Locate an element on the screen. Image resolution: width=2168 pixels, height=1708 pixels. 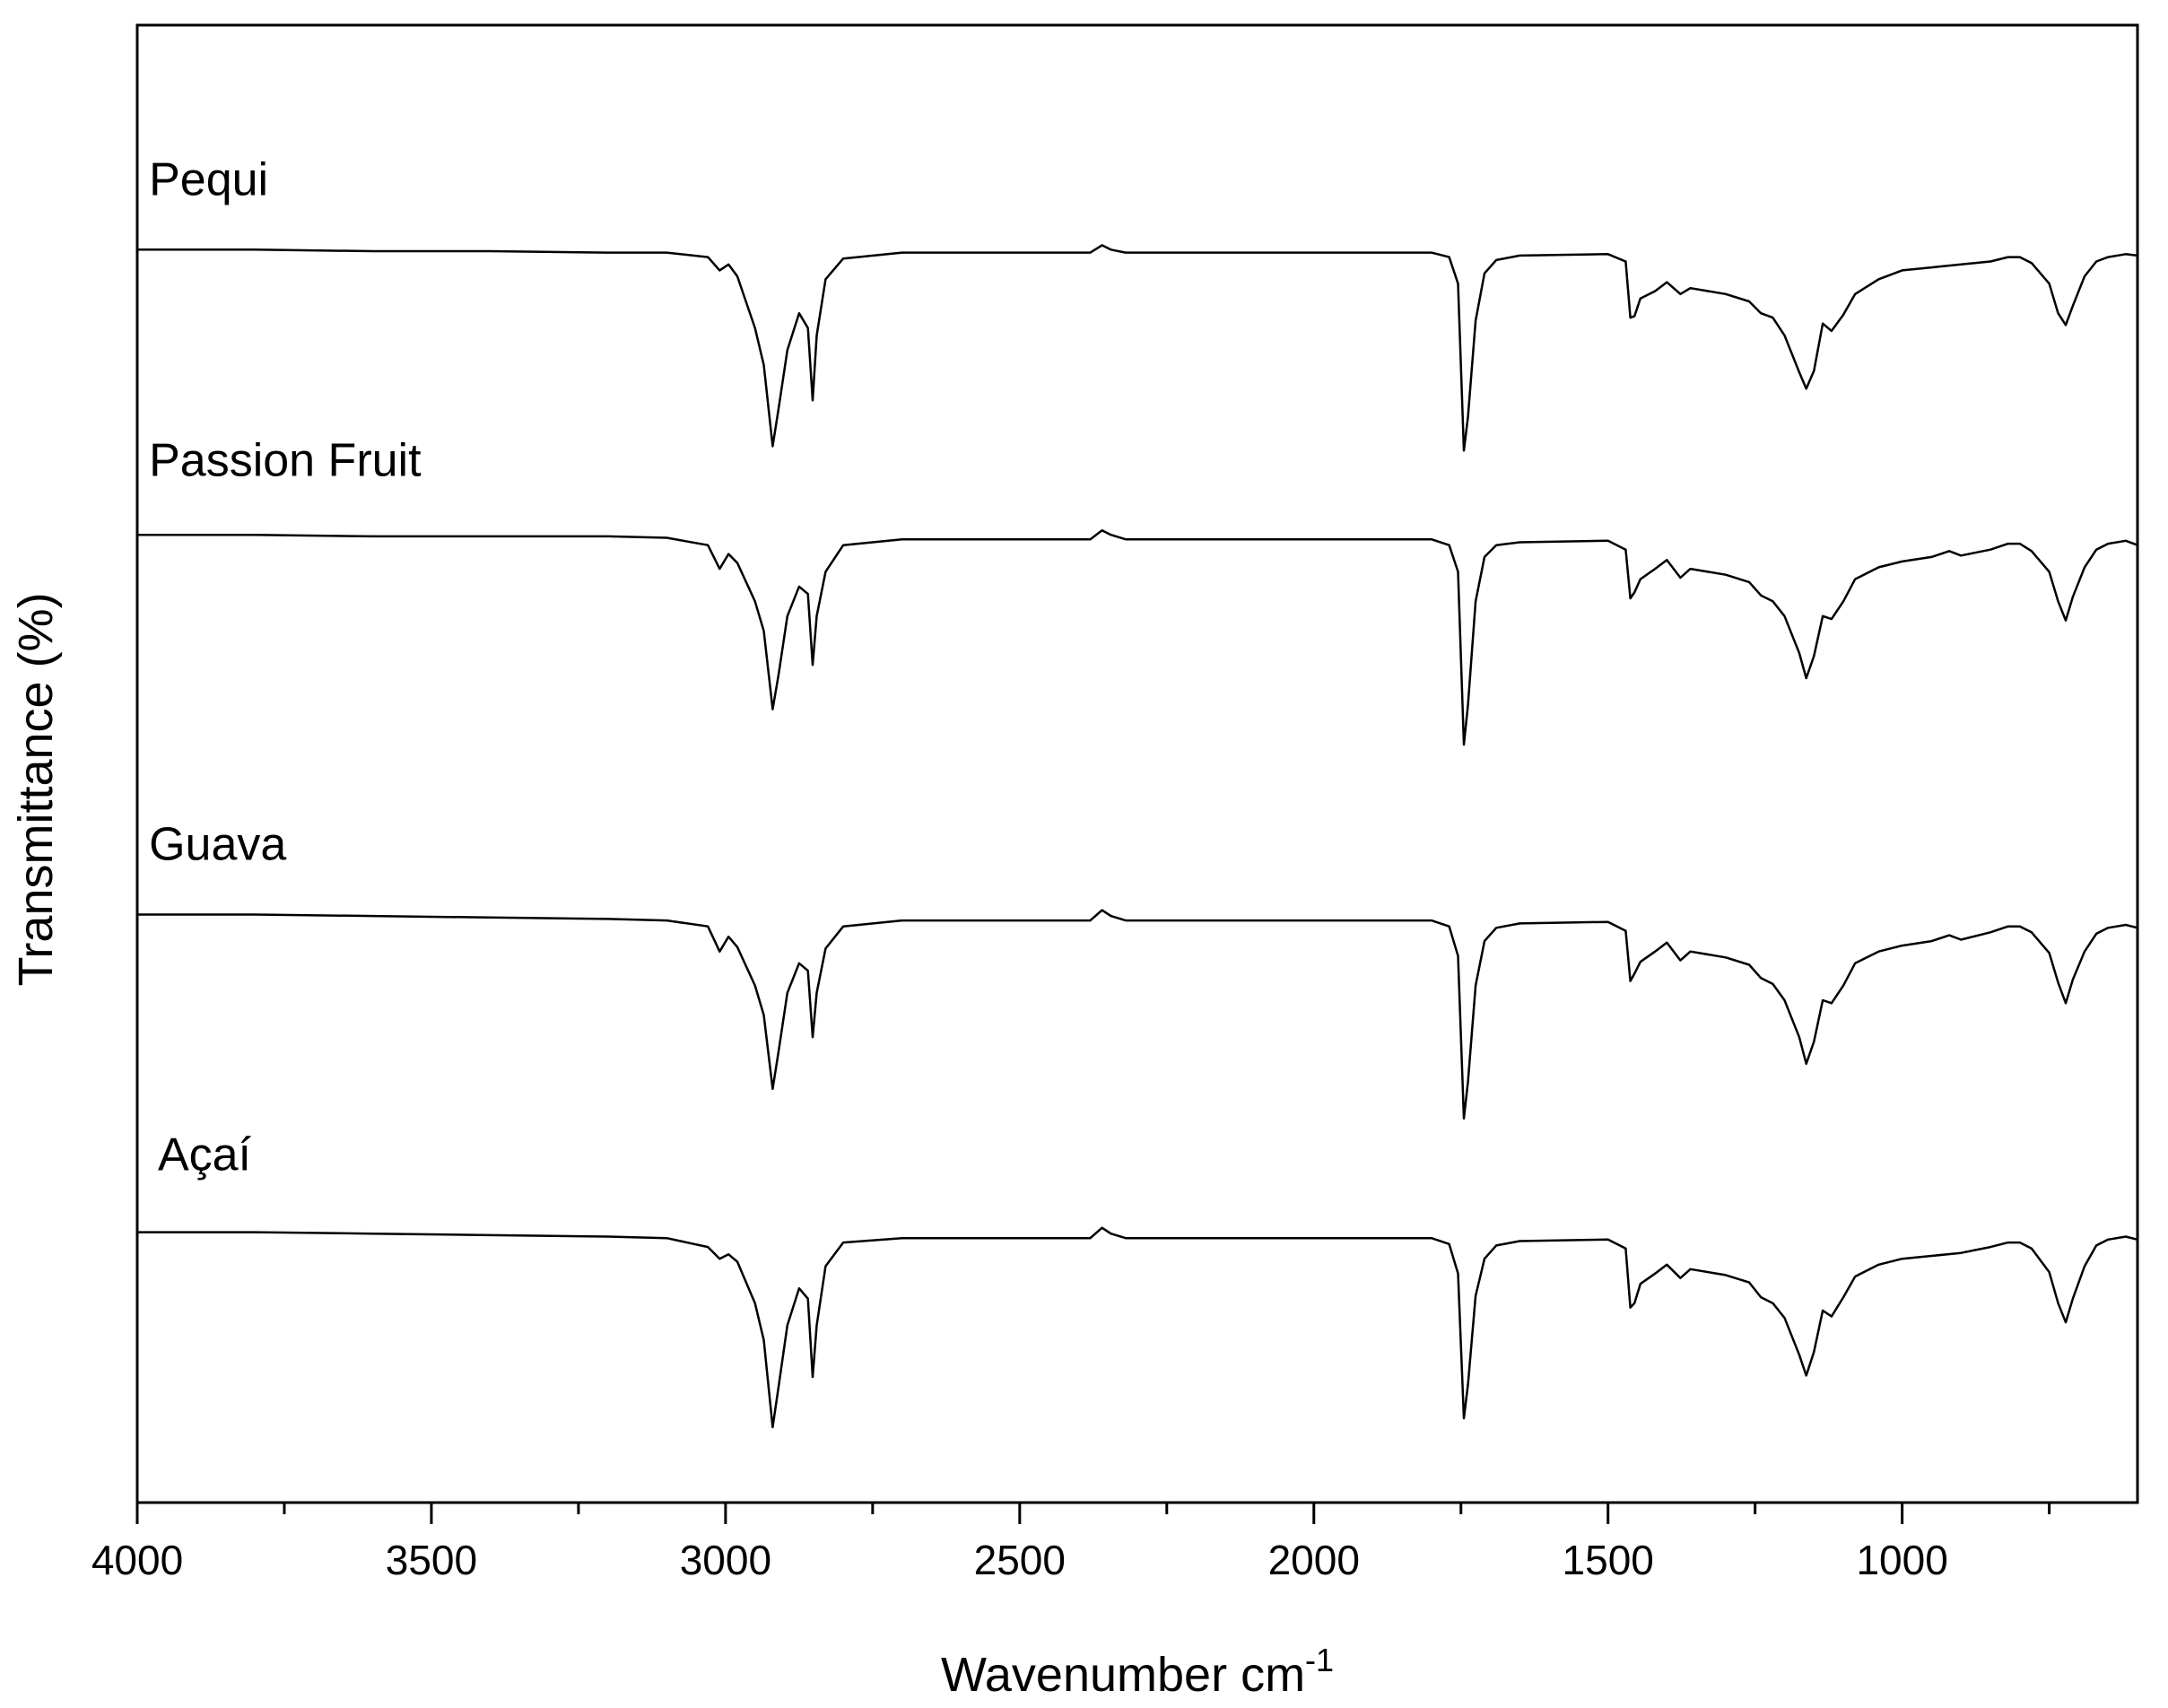
x-tick-label: 2000 is located at coordinates (1314, 1560).